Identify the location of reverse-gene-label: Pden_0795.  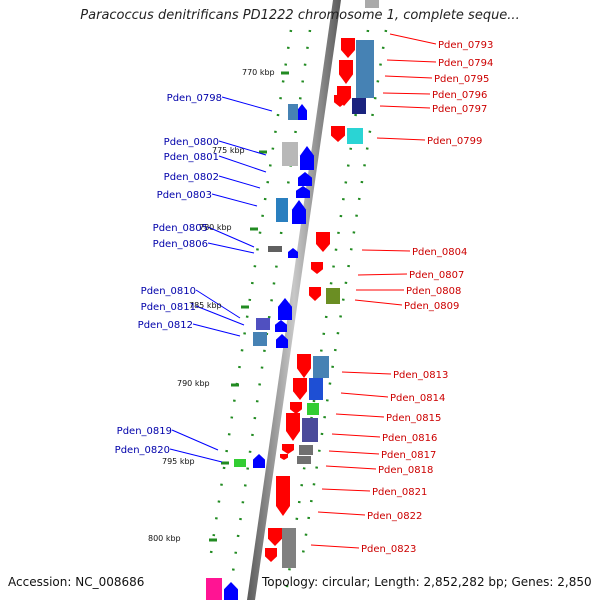
(461, 79).